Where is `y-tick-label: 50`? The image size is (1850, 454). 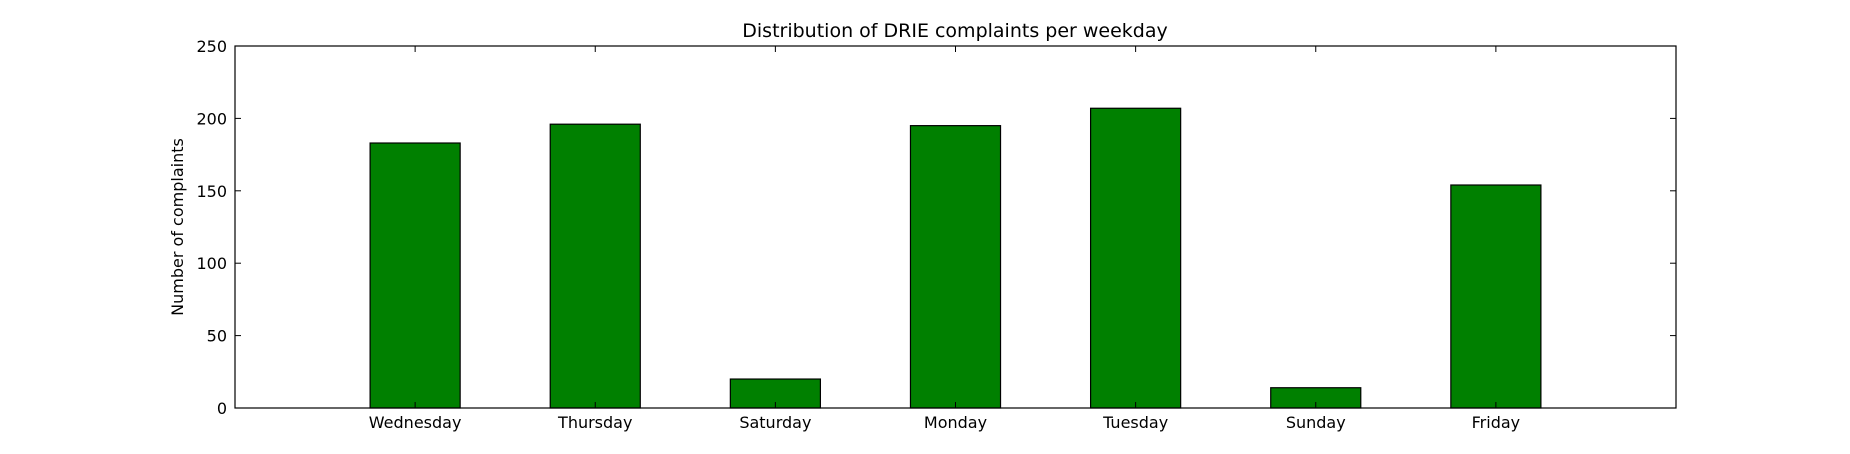 y-tick-label: 50 is located at coordinates (217, 336).